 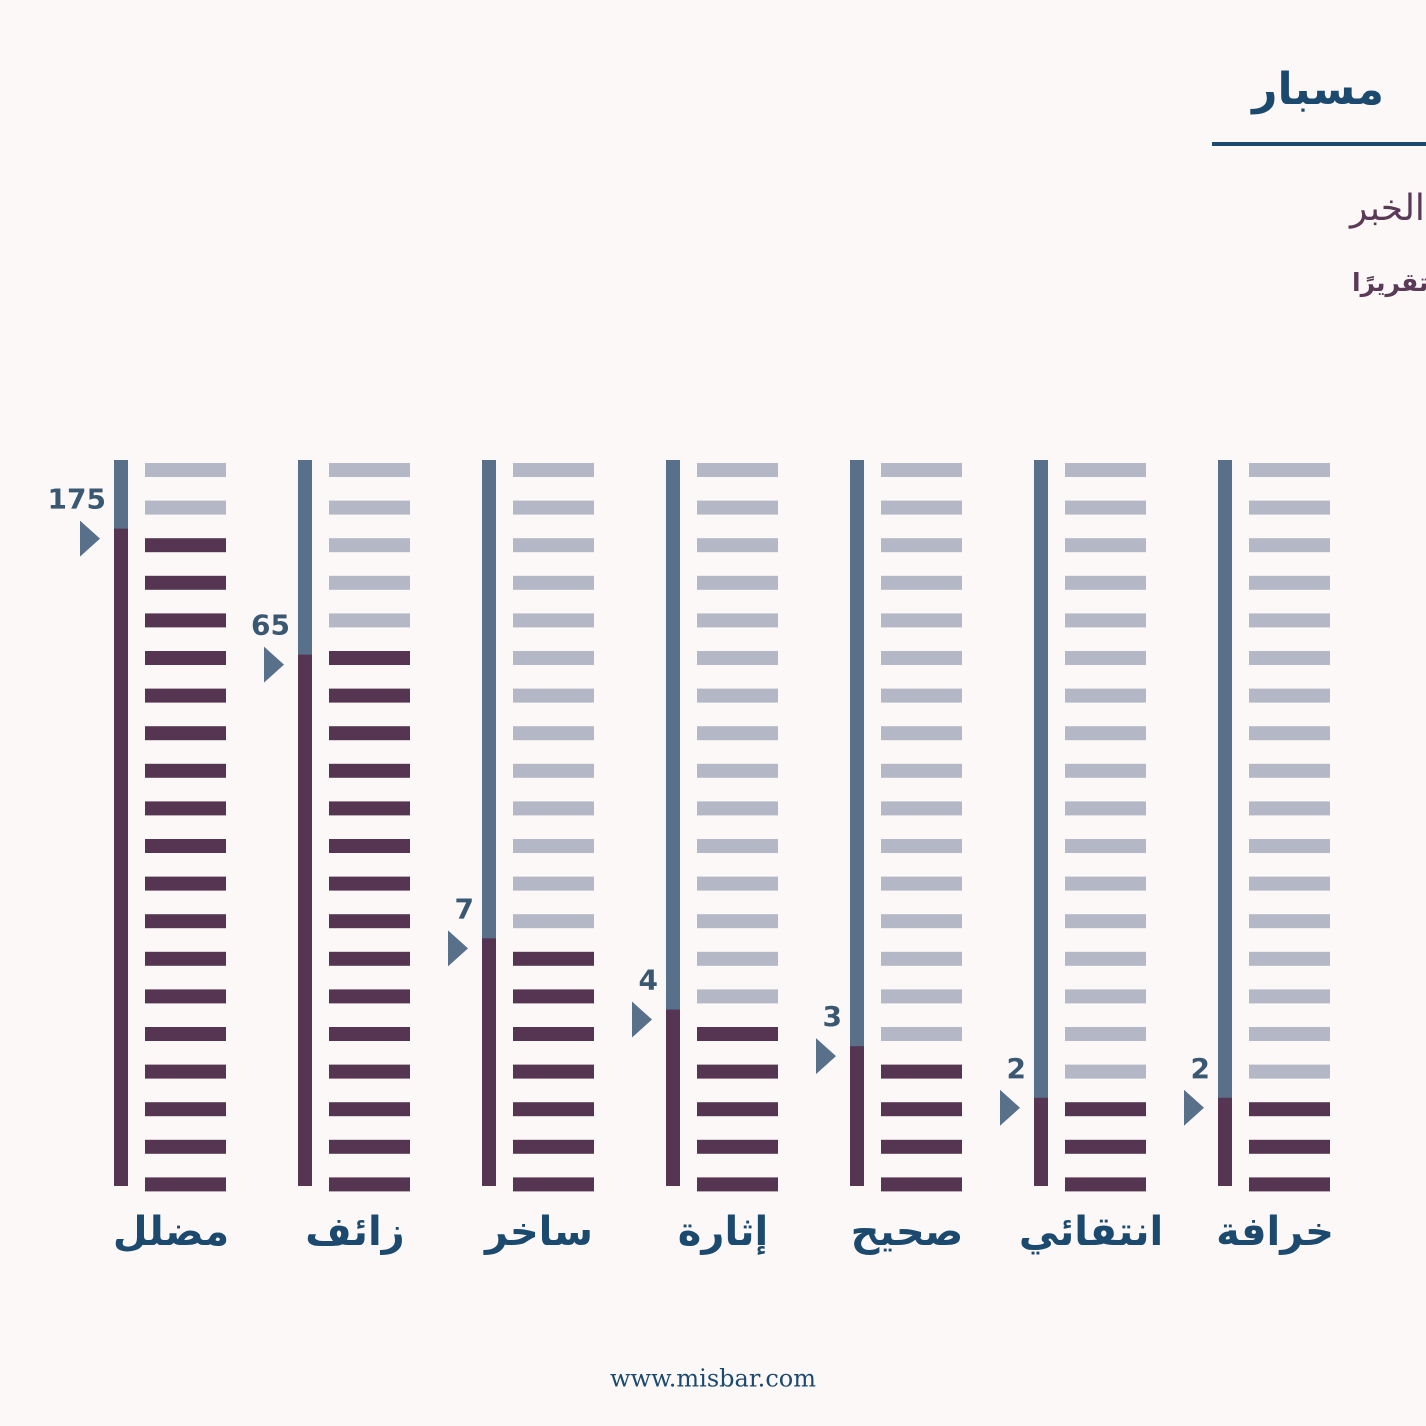 What do you see at coordinates (723, 1232) in the screenshot?
I see `category-label: إثارة` at bounding box center [723, 1232].